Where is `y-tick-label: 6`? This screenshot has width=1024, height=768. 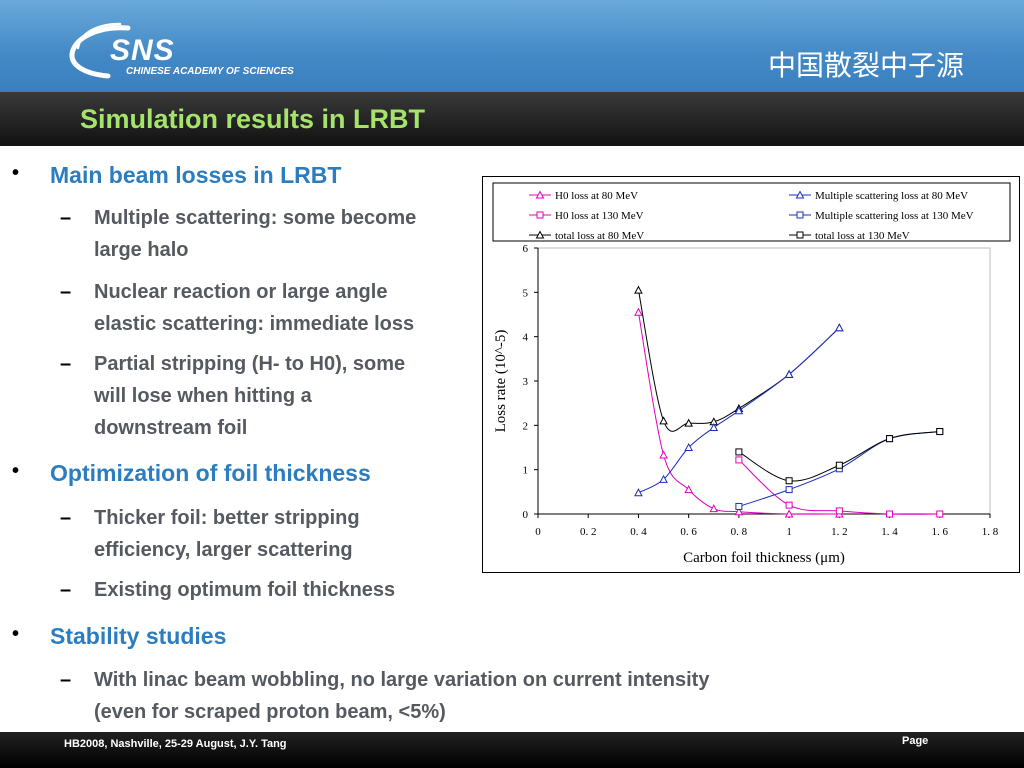 y-tick-label: 6 is located at coordinates (526, 249).